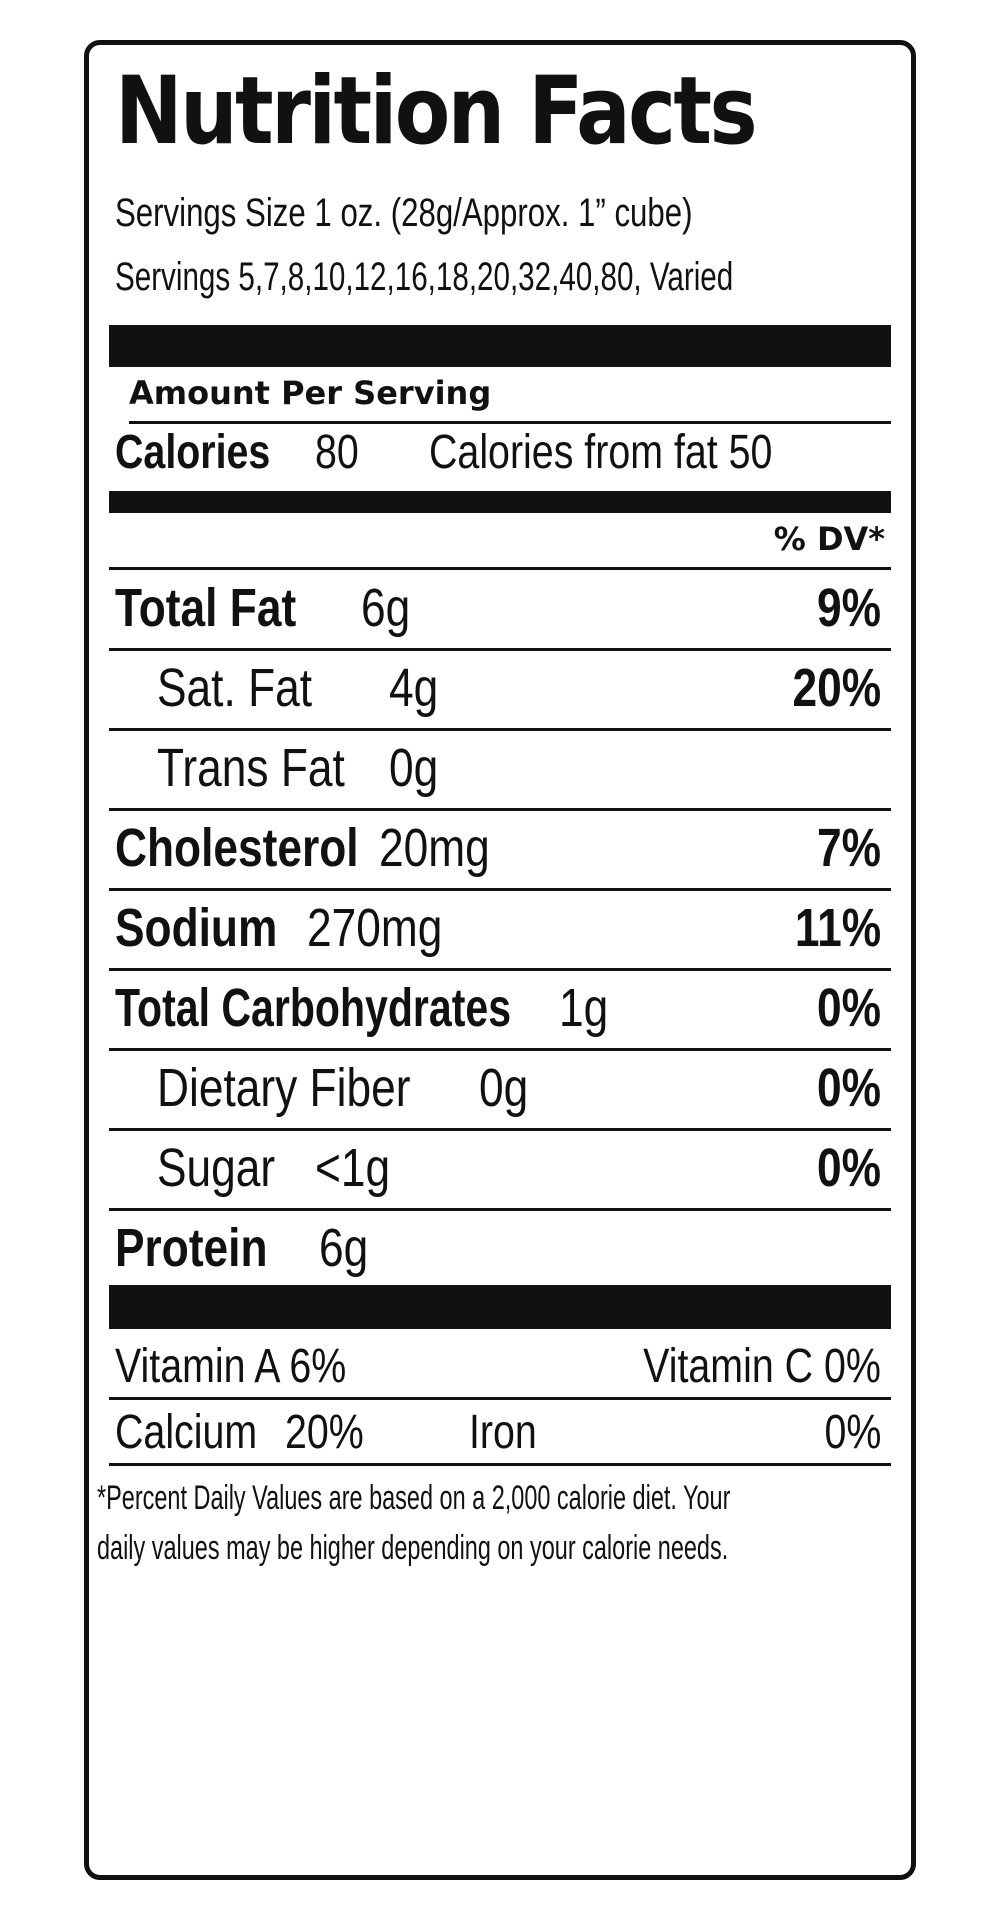 This screenshot has height=1920, width=1000. Describe the element at coordinates (344, 1248) in the screenshot. I see `nutrient-amount-protein: 6g` at that location.